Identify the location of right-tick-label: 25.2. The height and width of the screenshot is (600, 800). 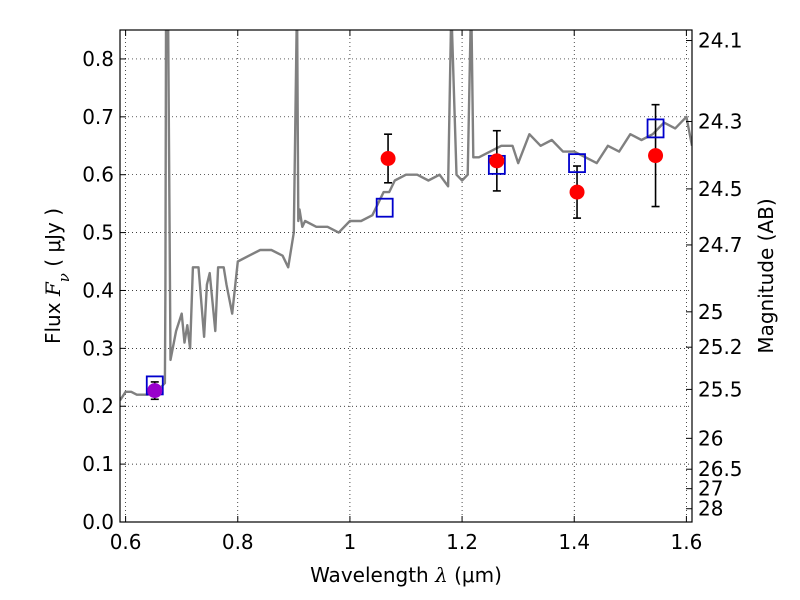
(720, 347).